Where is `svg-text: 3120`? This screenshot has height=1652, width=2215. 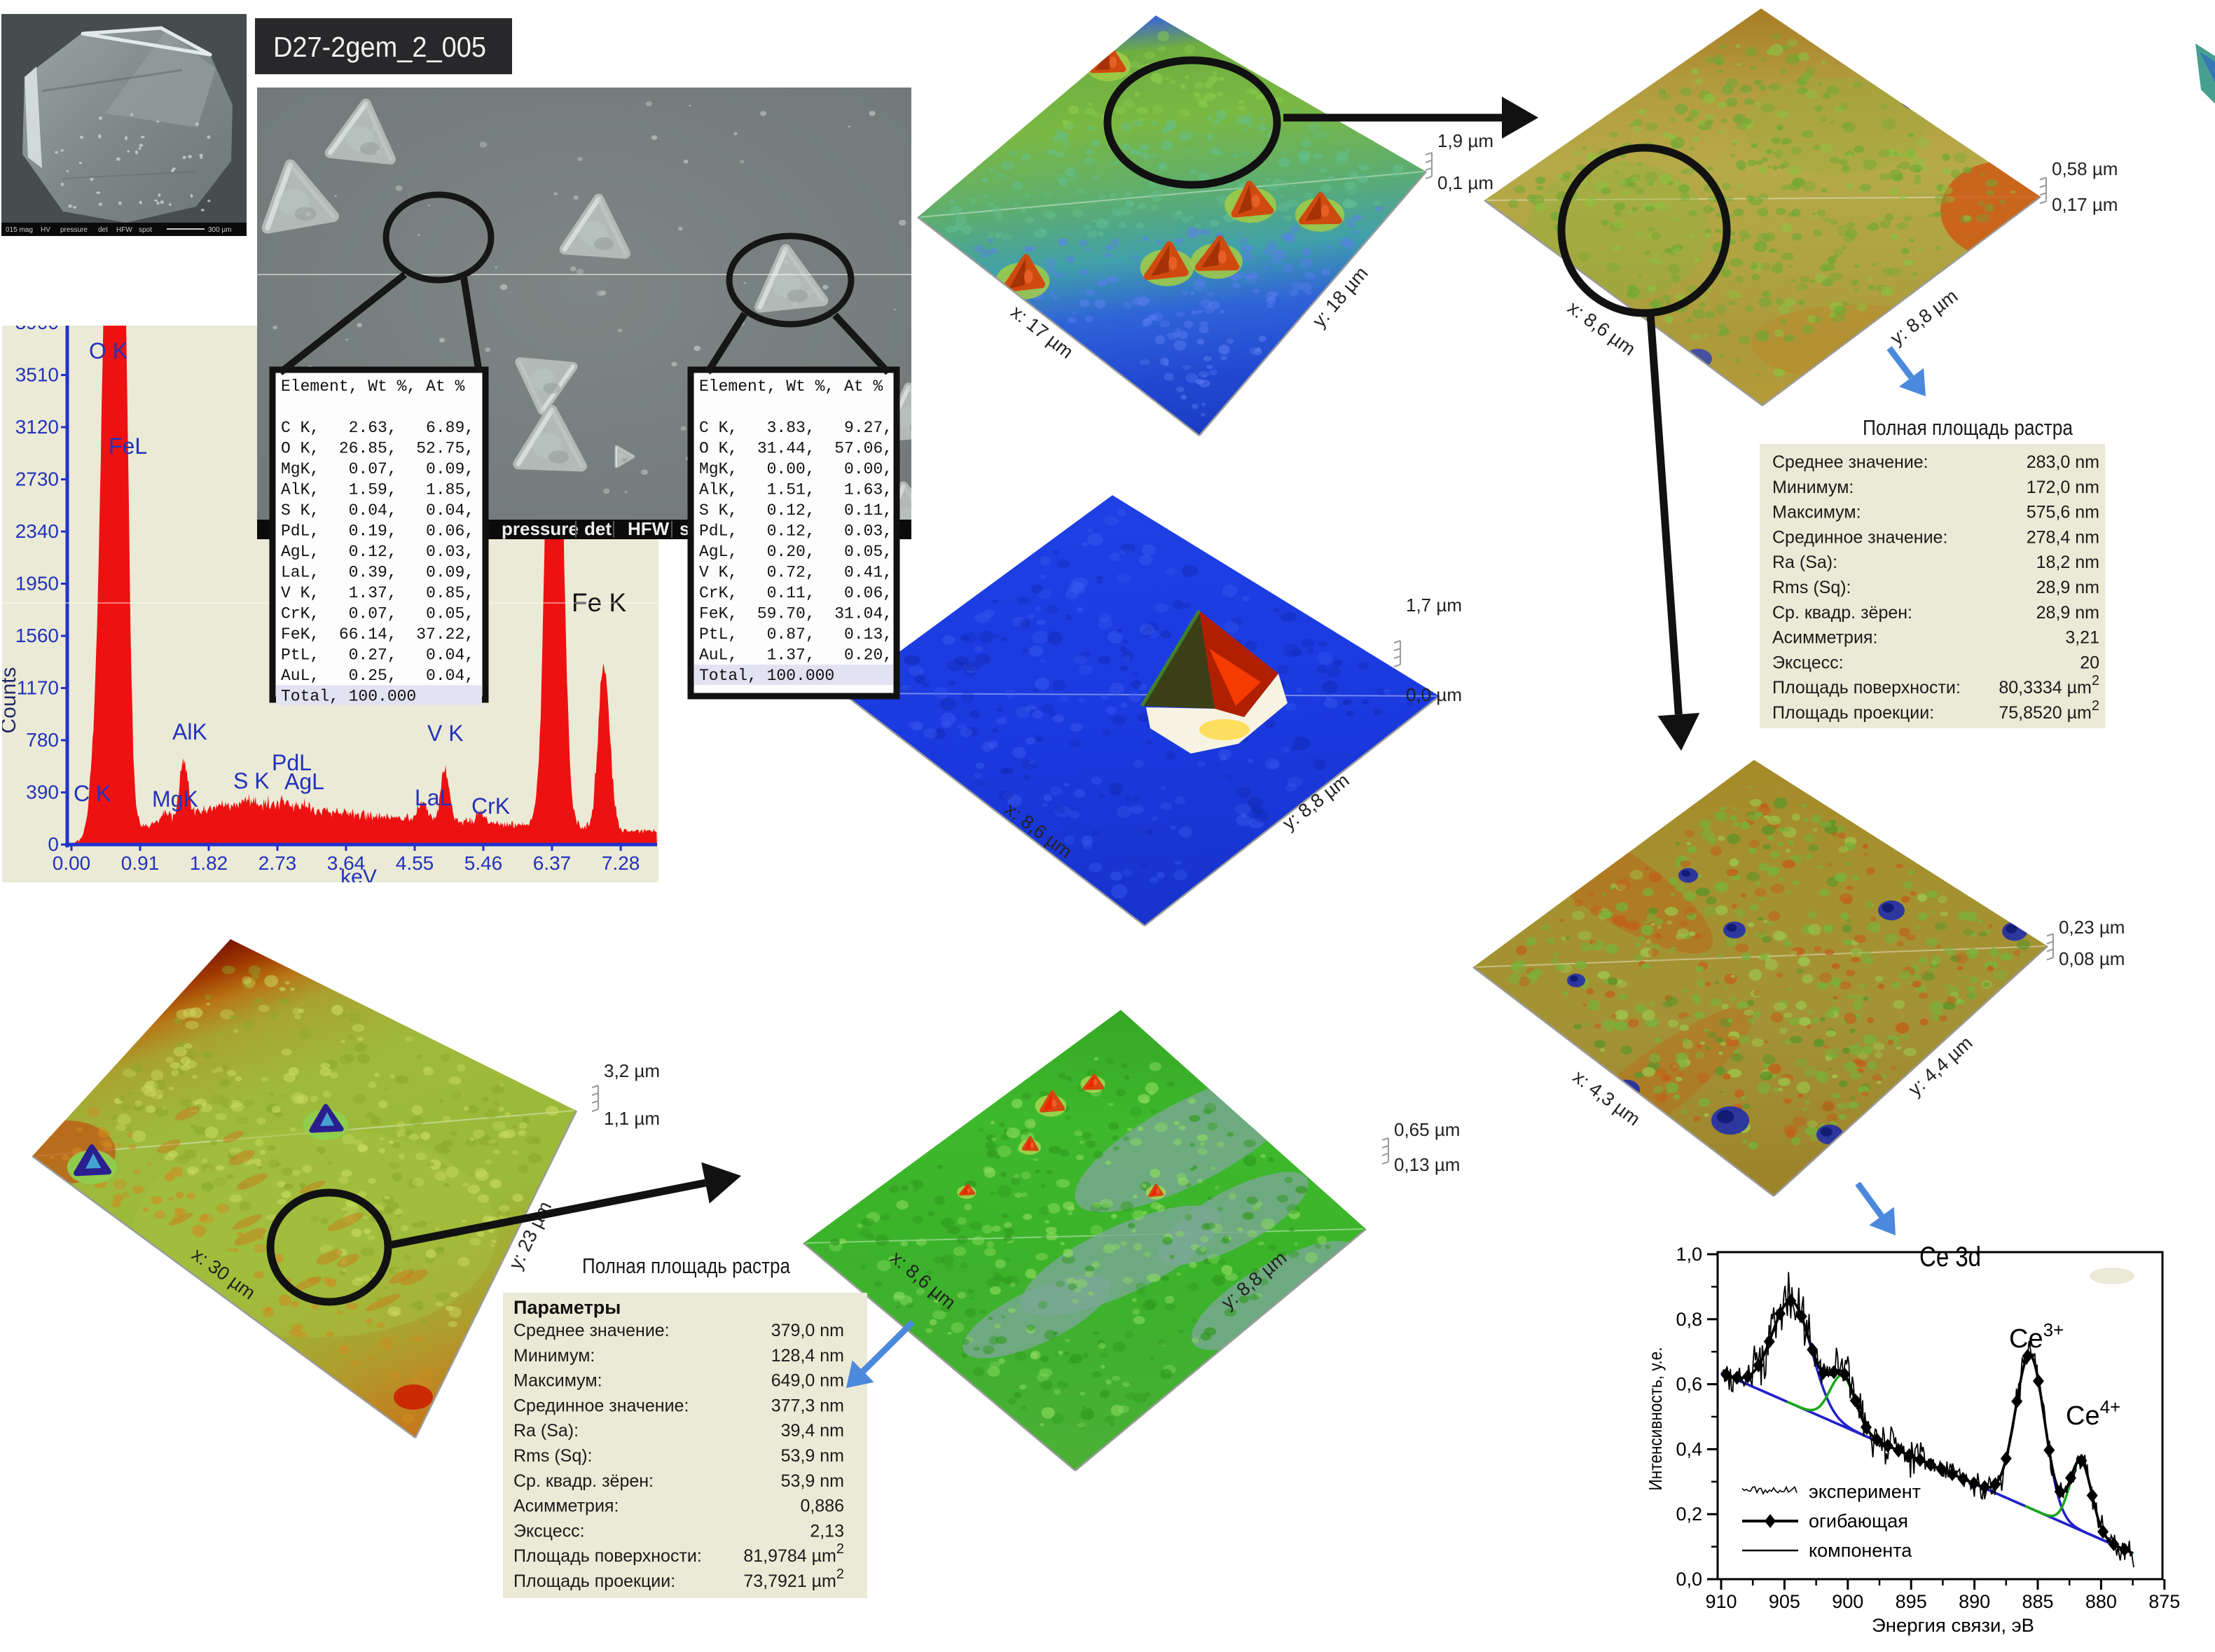 svg-text: 3120 is located at coordinates (37, 427).